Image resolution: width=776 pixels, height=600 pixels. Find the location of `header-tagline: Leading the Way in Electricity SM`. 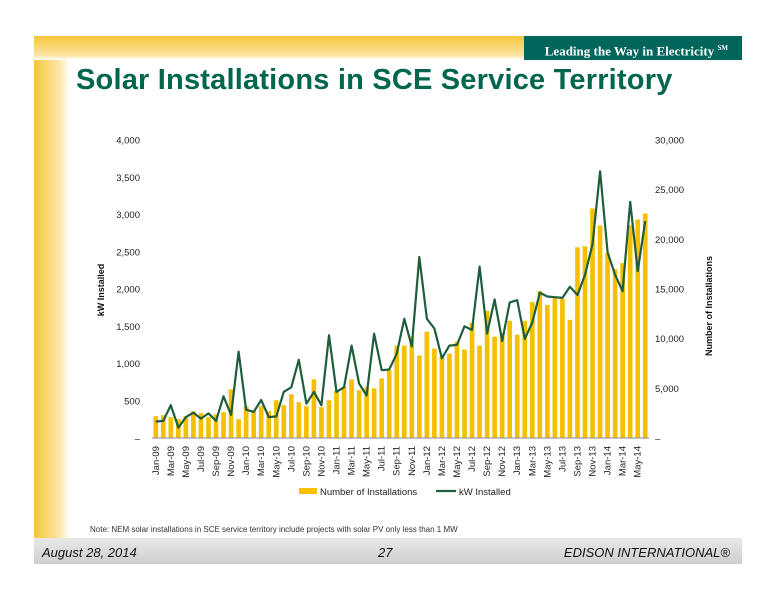

header-tagline: Leading the Way in Electricity SM is located at coordinates (633, 48).